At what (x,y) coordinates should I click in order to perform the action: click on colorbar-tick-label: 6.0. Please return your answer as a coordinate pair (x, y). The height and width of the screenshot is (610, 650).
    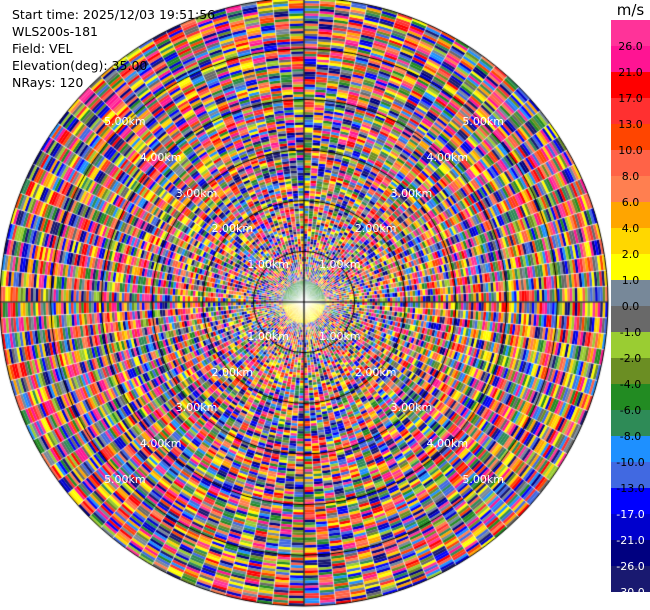
    Looking at the image, I should click on (630, 202).